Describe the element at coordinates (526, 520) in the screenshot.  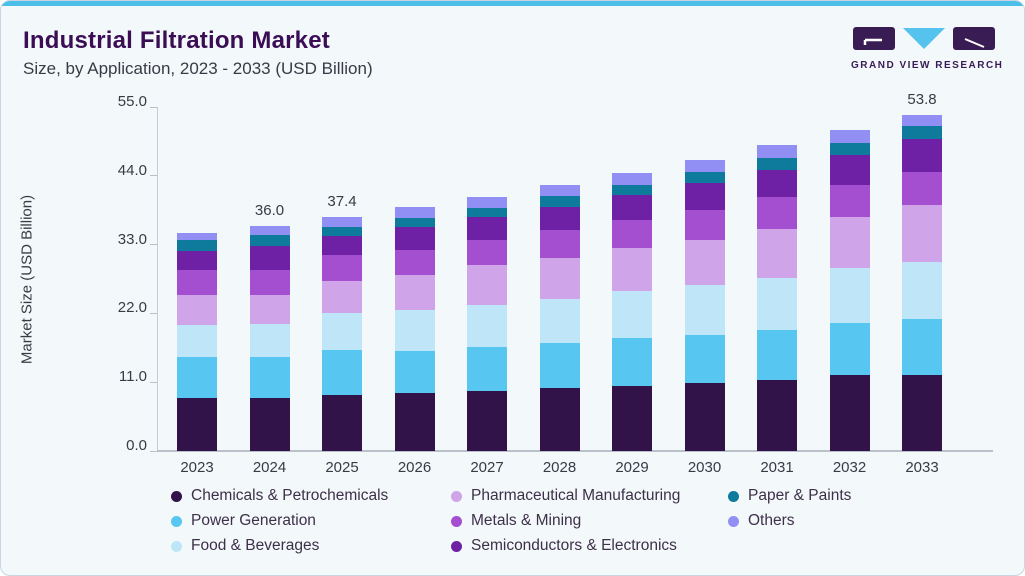
I see `legend-label: Metals & Mining` at that location.